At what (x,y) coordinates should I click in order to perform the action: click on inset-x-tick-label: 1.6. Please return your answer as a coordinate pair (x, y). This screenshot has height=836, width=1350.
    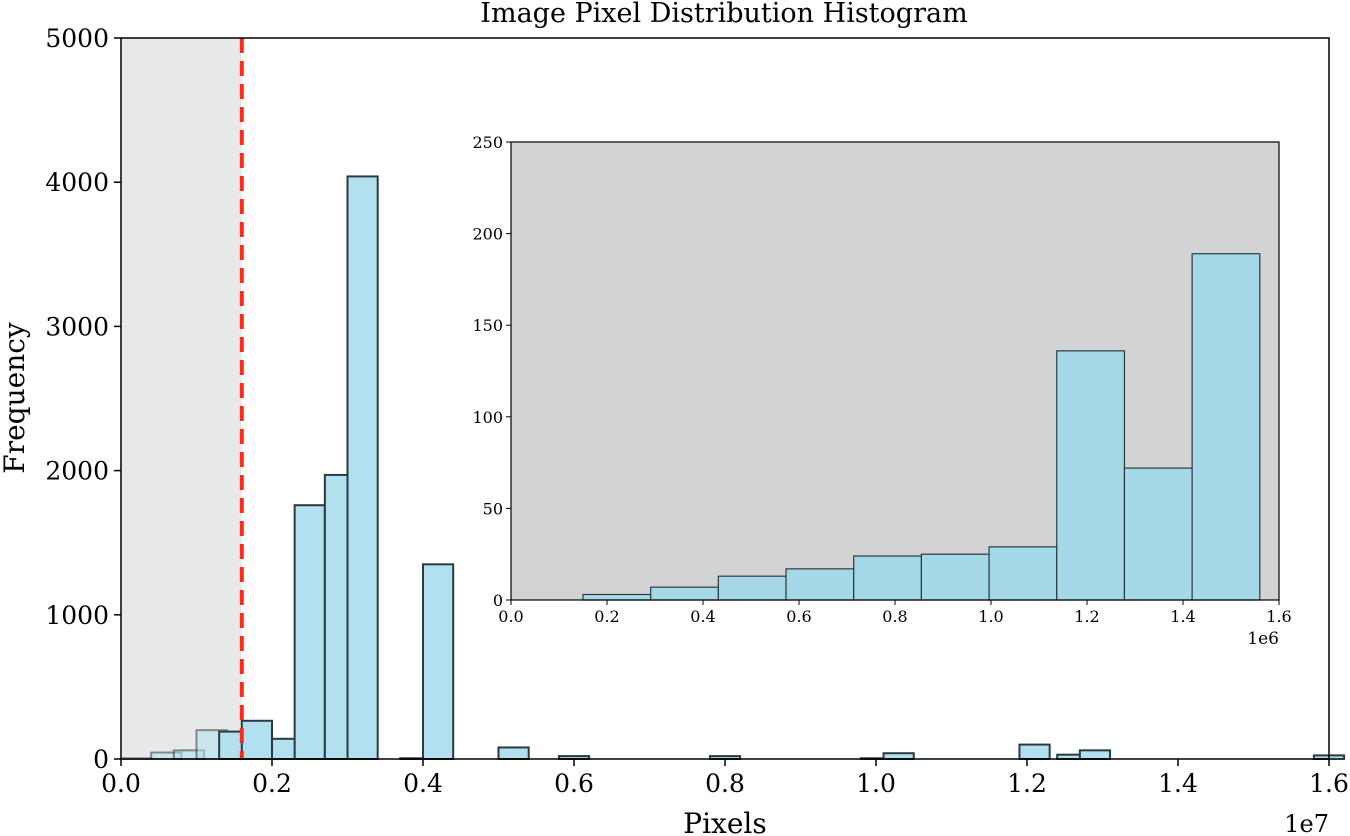
    Looking at the image, I should click on (1278, 616).